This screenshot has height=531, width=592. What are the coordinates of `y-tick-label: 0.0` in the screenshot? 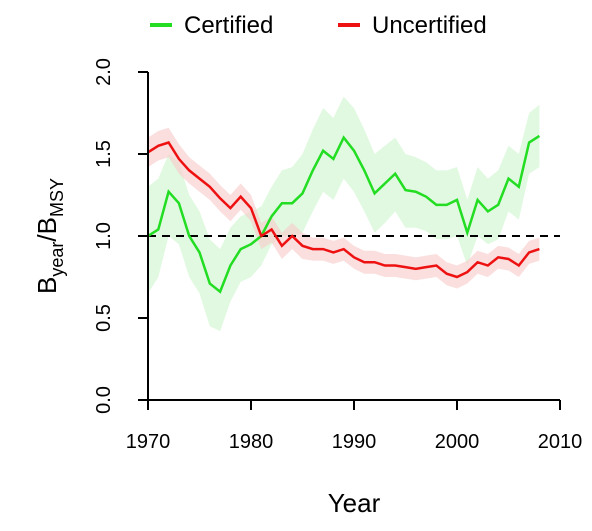 It's located at (104, 400).